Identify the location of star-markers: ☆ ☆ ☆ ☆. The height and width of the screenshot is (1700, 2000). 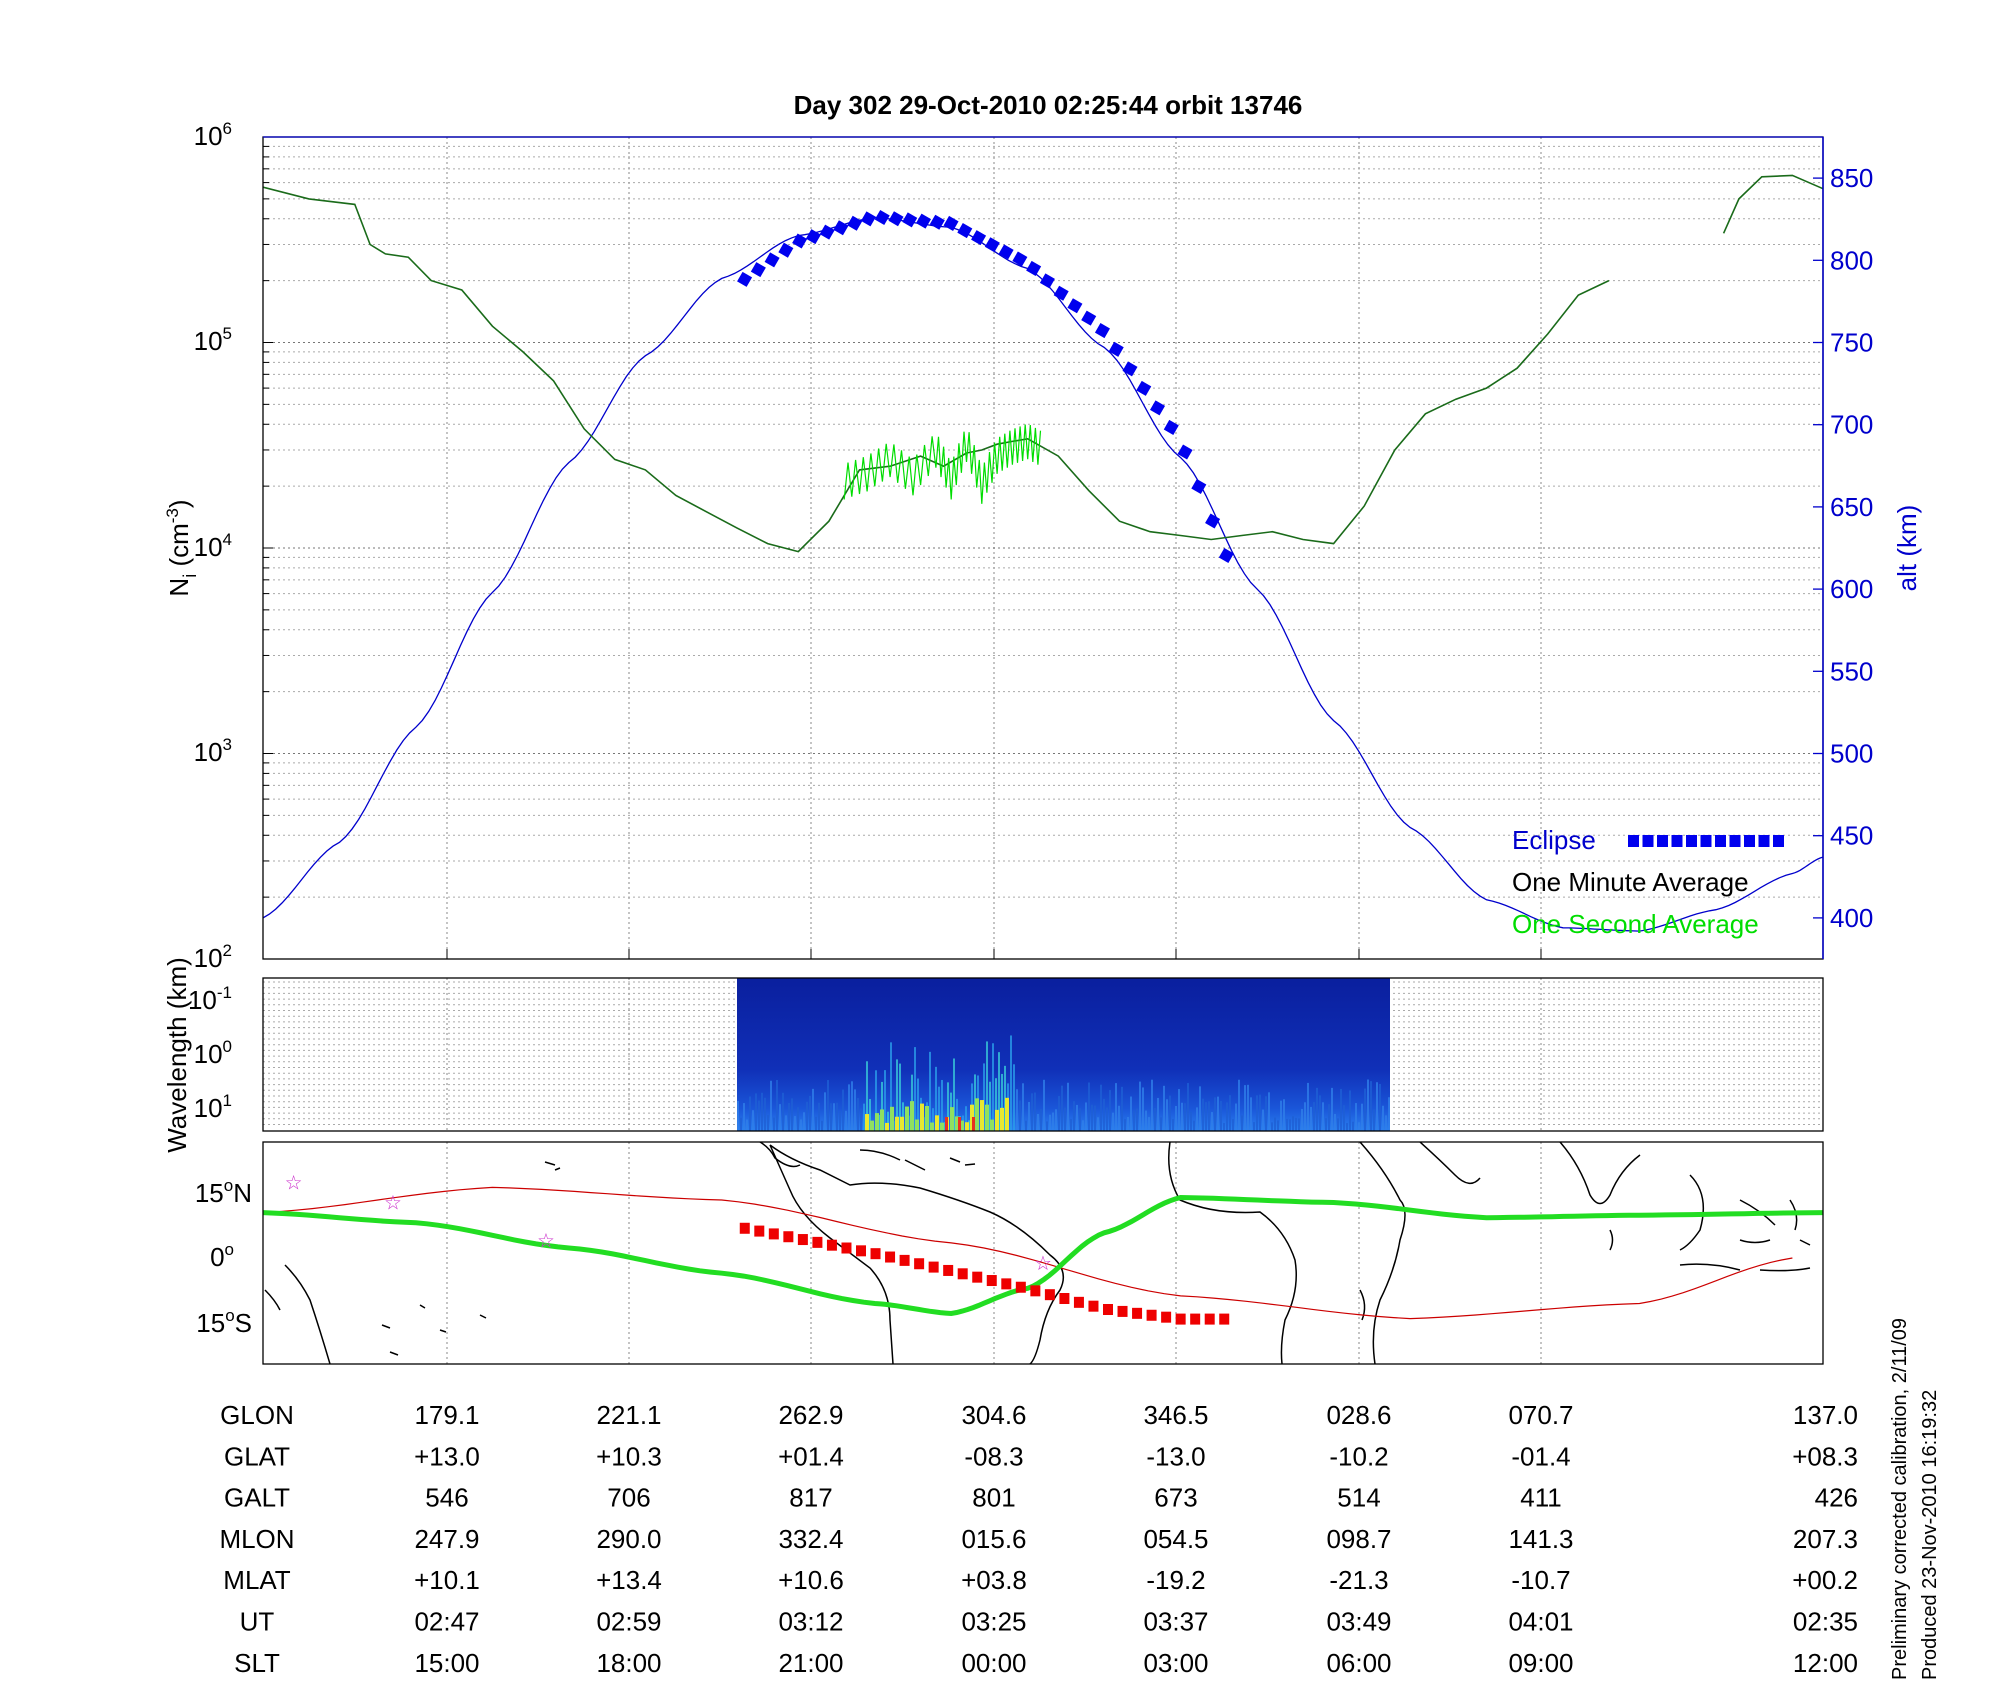
(668, 1222).